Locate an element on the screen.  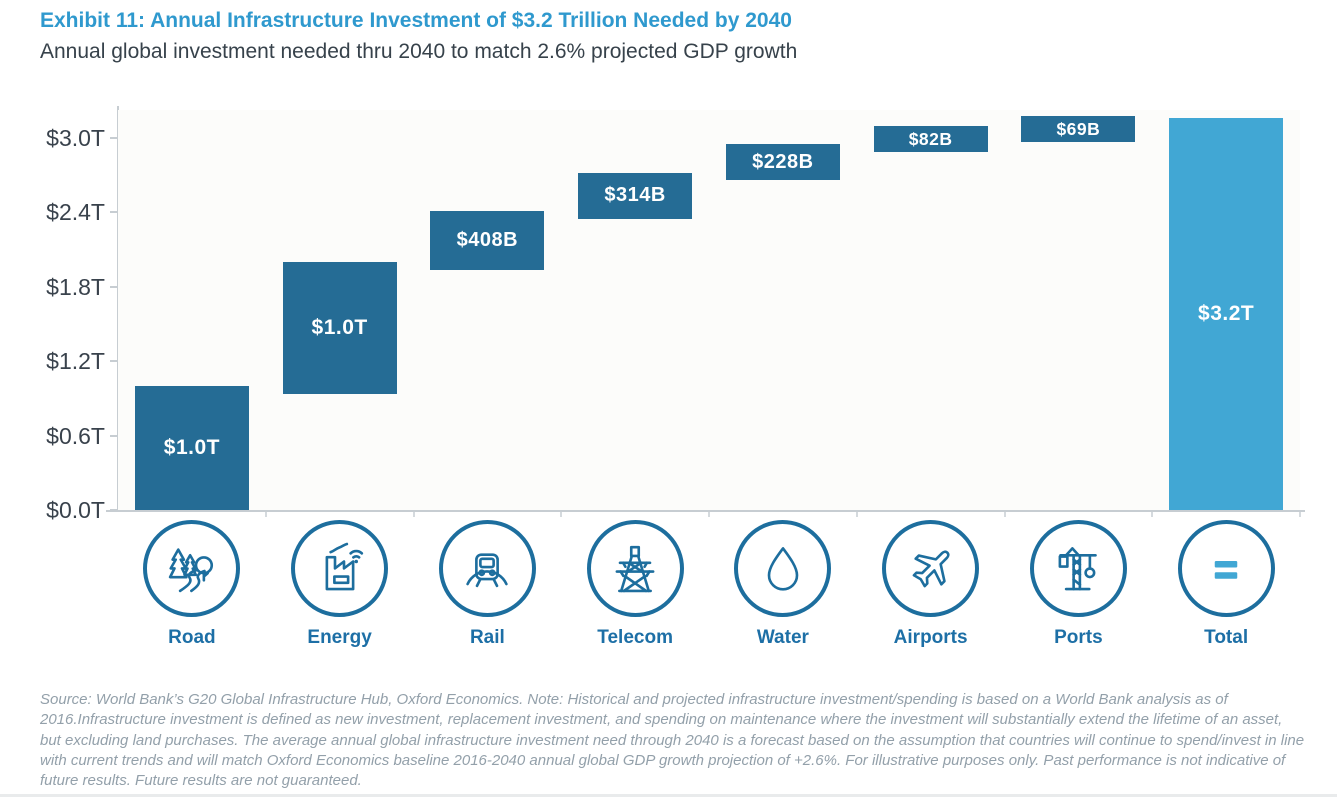
category-slot-road: Road is located at coordinates (192, 590).